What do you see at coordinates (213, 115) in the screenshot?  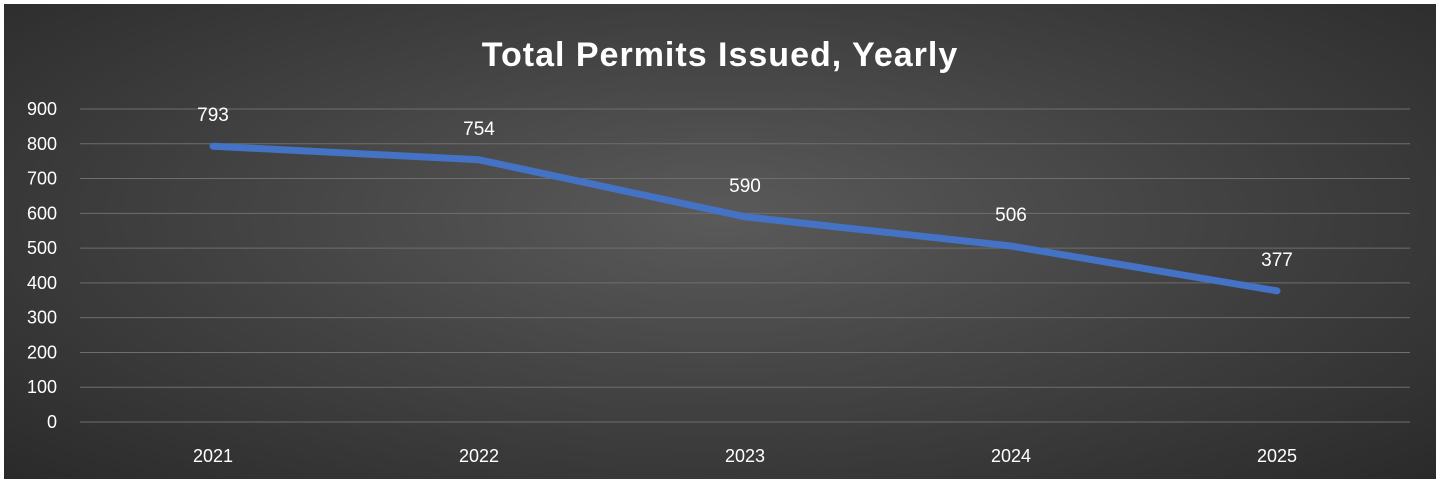 I see `data-label: 793` at bounding box center [213, 115].